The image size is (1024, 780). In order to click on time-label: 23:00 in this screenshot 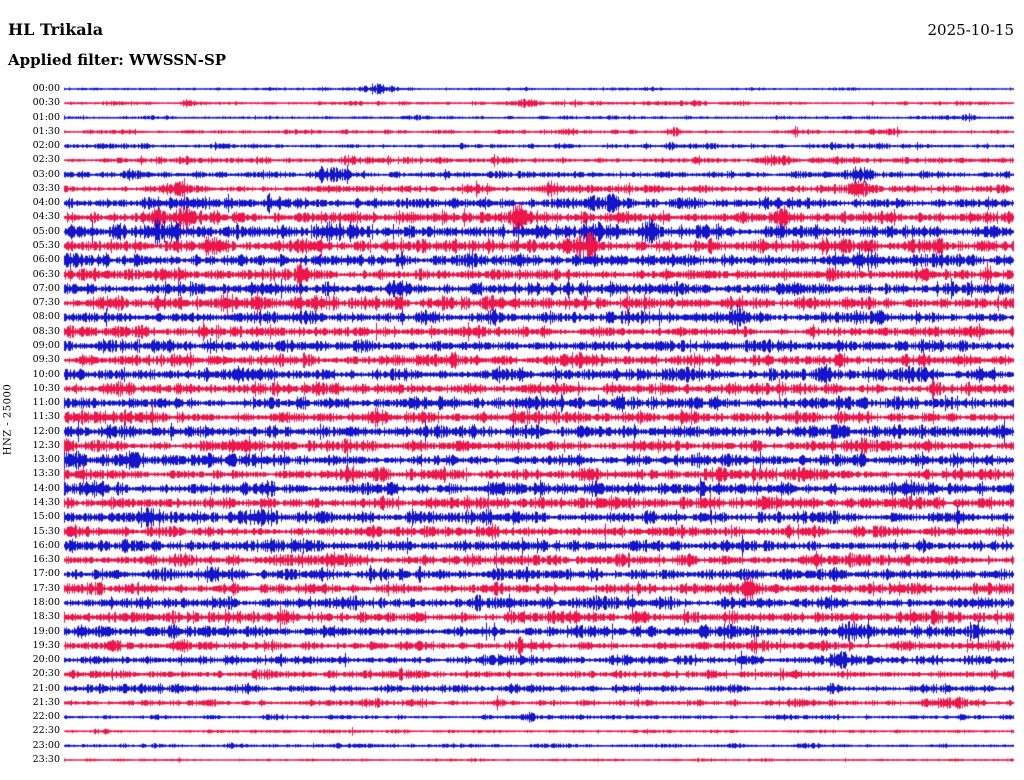, I will do `click(46, 745)`.